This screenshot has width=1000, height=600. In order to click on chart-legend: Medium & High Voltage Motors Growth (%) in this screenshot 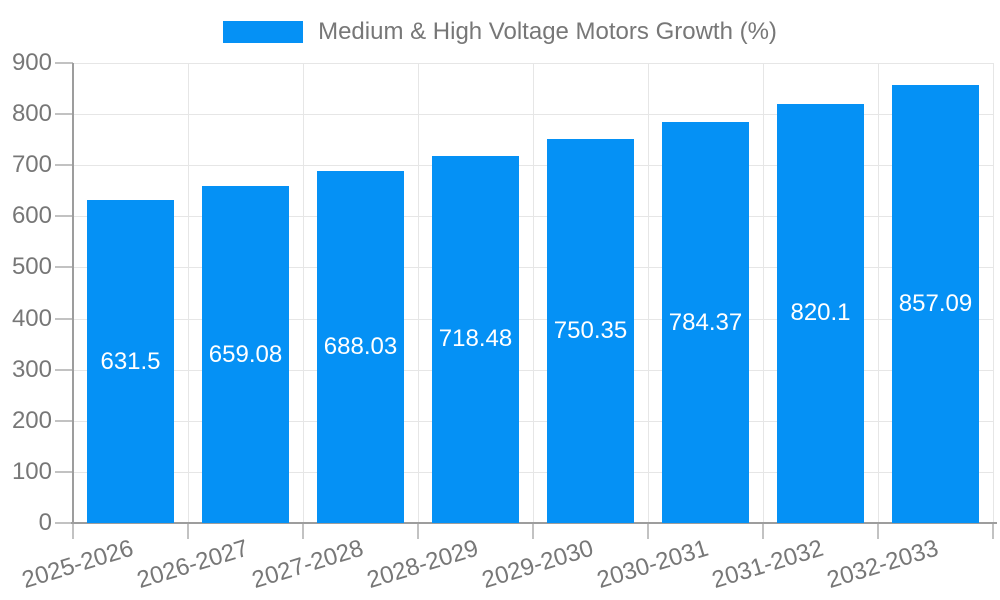, I will do `click(500, 32)`.